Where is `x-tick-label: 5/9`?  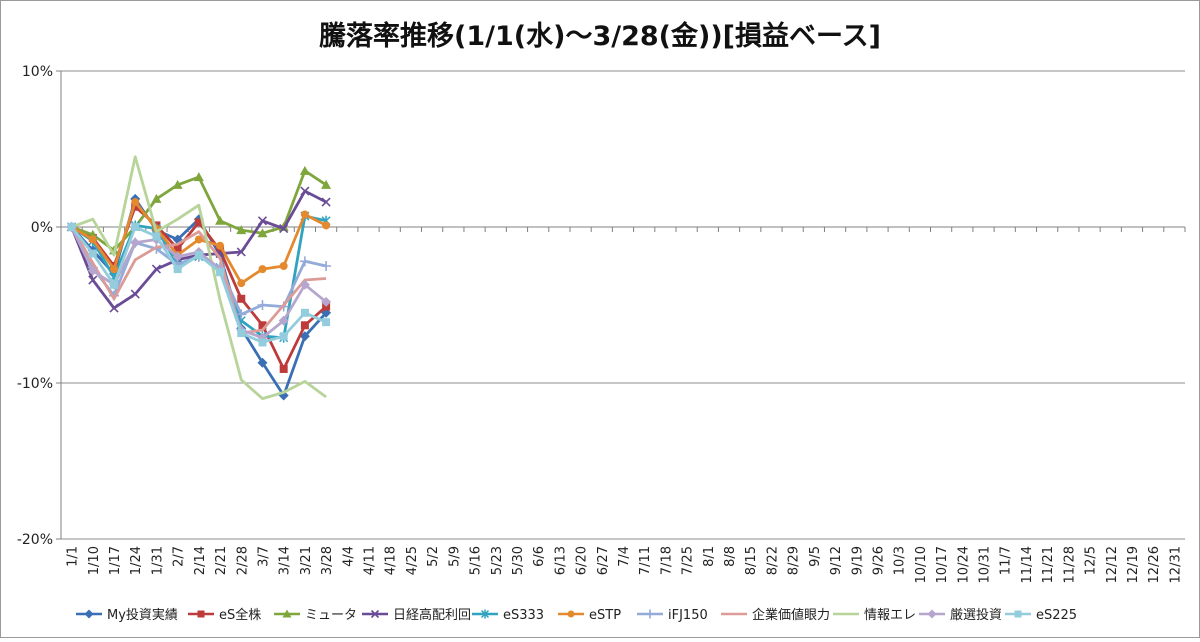
x-tick-label: 5/9 is located at coordinates (454, 556).